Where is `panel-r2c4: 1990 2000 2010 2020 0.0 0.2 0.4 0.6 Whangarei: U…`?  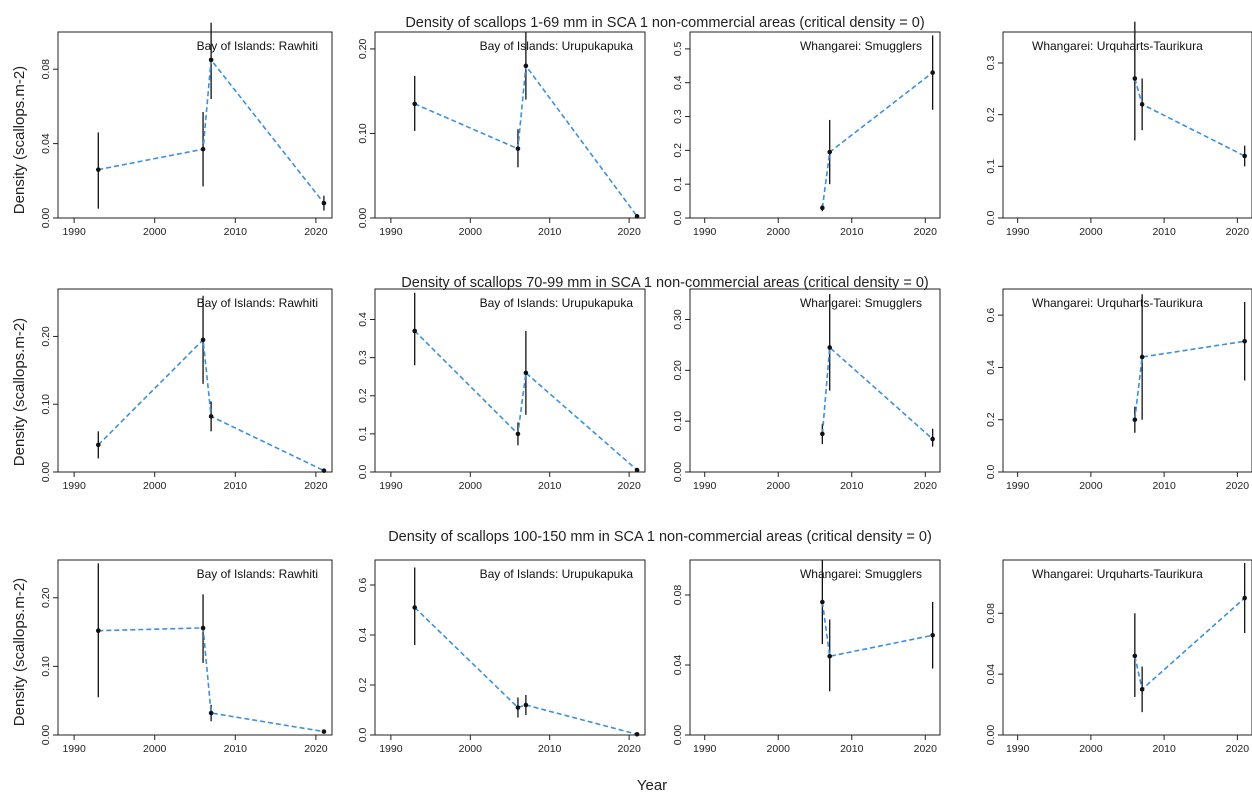
panel-r2c4: 1990 2000 2010 2020 0.0 0.2 0.4 0.6 Whangarei: U… is located at coordinates (1118, 390).